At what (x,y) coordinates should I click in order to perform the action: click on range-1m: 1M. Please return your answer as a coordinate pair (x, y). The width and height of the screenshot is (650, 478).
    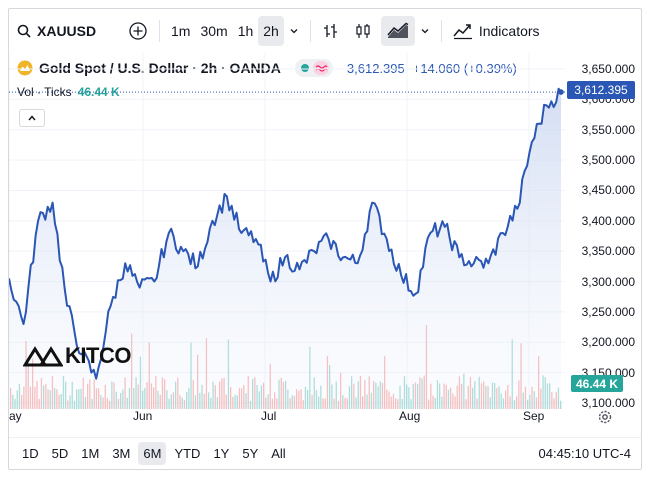
    Looking at the image, I should click on (90, 453).